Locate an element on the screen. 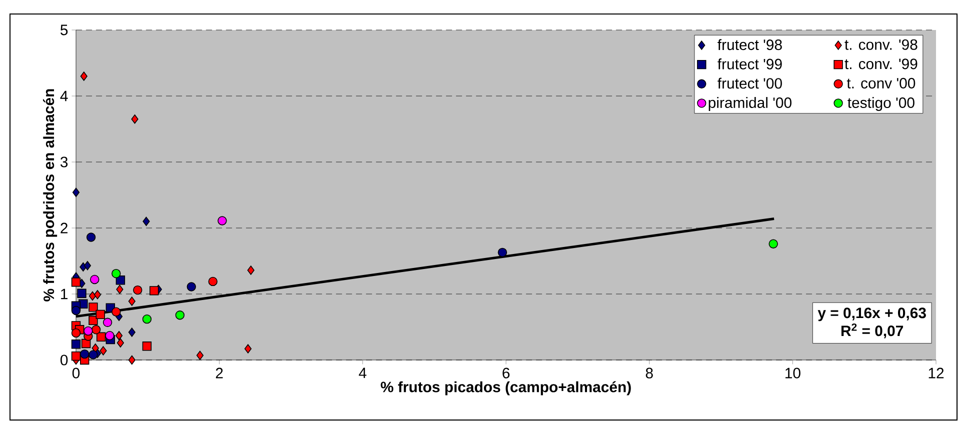  legend-label: piramidal '00 is located at coordinates (750, 104).